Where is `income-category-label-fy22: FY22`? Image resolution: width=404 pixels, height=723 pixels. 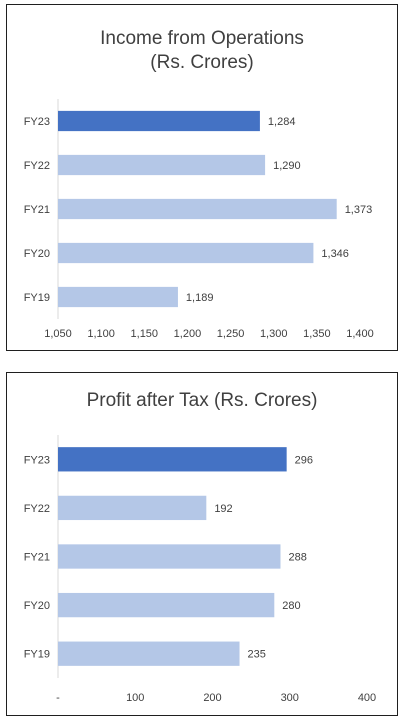
income-category-label-fy22: FY22 is located at coordinates (37, 166).